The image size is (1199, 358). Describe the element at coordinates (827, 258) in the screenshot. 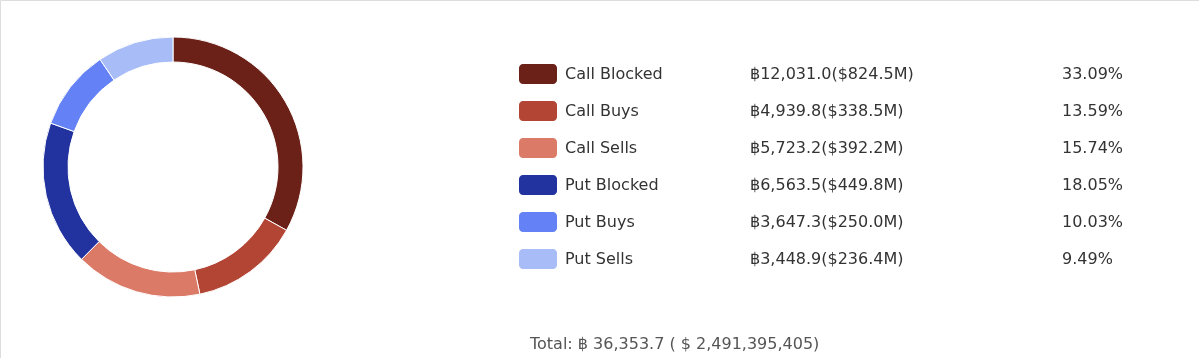

I see `data-label: ฿3,448.9($236.4M)` at that location.